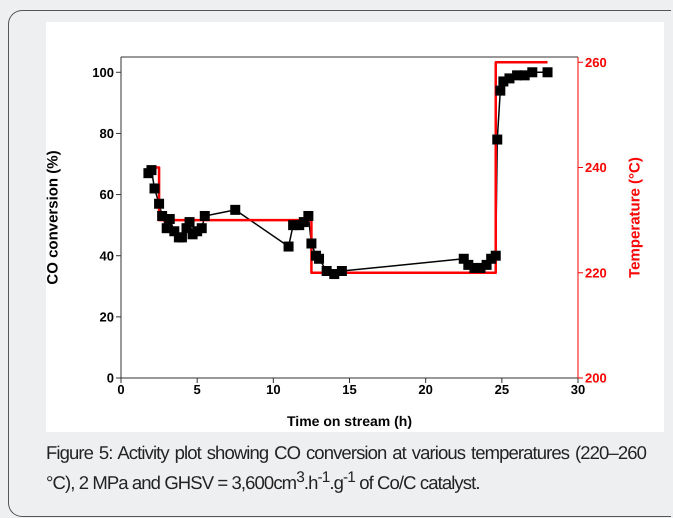 The image size is (673, 518). What do you see at coordinates (107, 256) in the screenshot?
I see `y-tick-label: 40` at bounding box center [107, 256].